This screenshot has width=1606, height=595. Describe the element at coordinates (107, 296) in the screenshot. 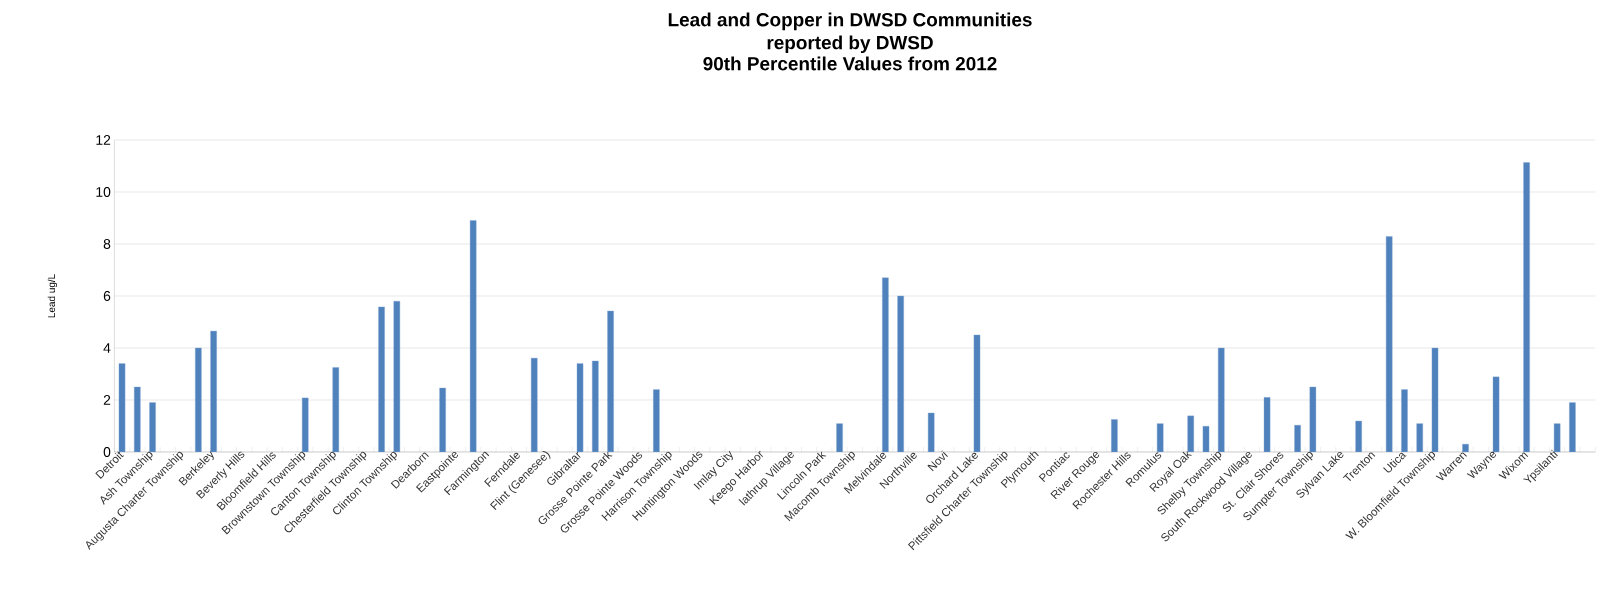

I see `y-tick-label: 6` at that location.